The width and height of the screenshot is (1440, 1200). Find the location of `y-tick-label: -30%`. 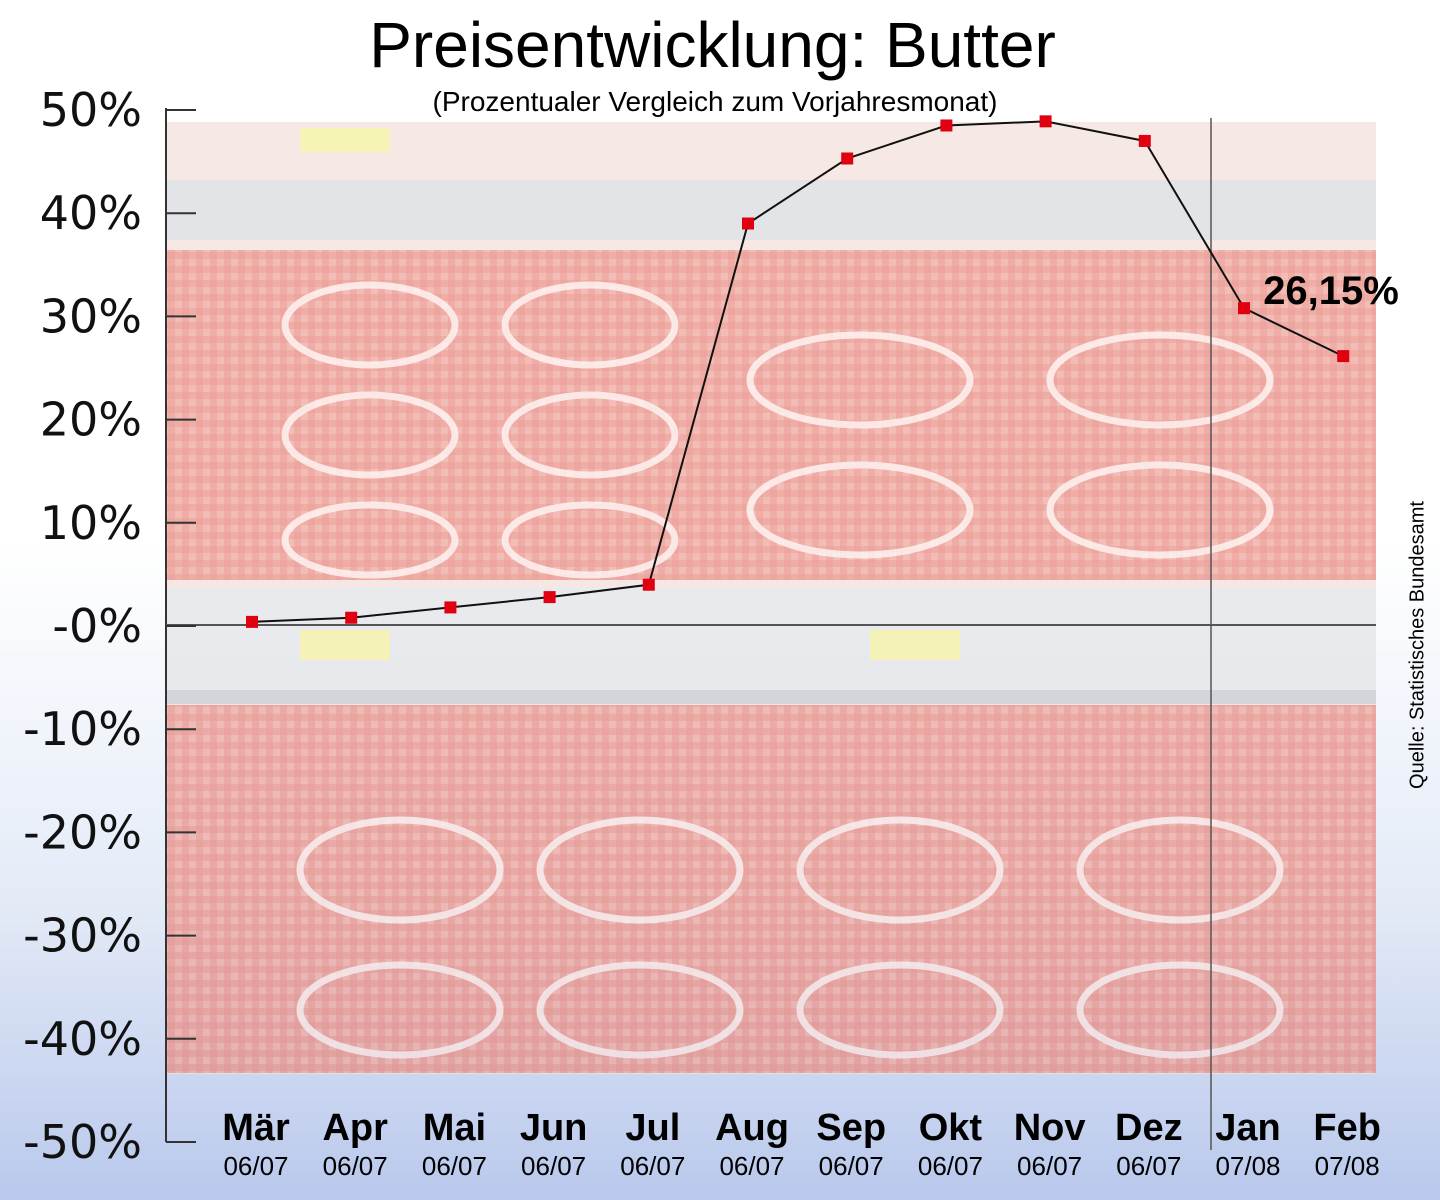

y-tick-label: -30% is located at coordinates (82, 936).